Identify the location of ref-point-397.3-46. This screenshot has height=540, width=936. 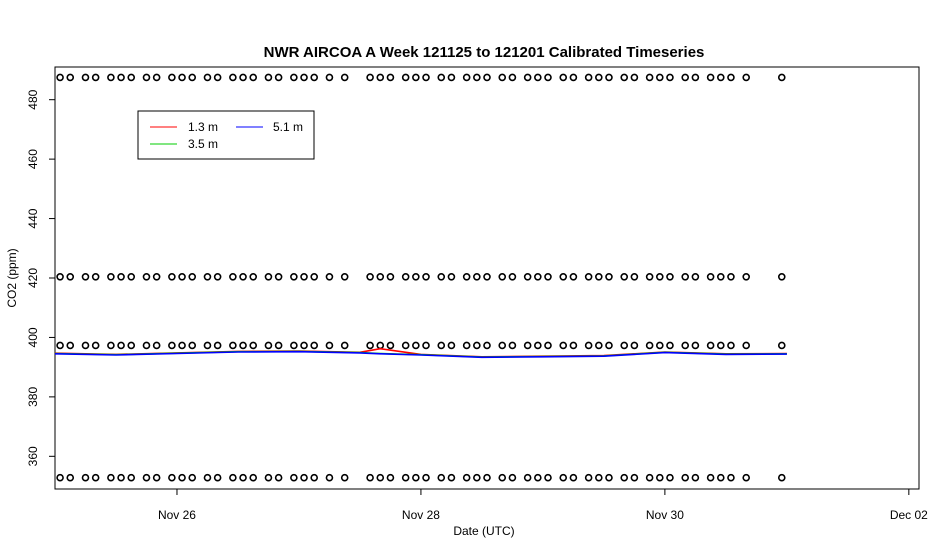
(634, 345).